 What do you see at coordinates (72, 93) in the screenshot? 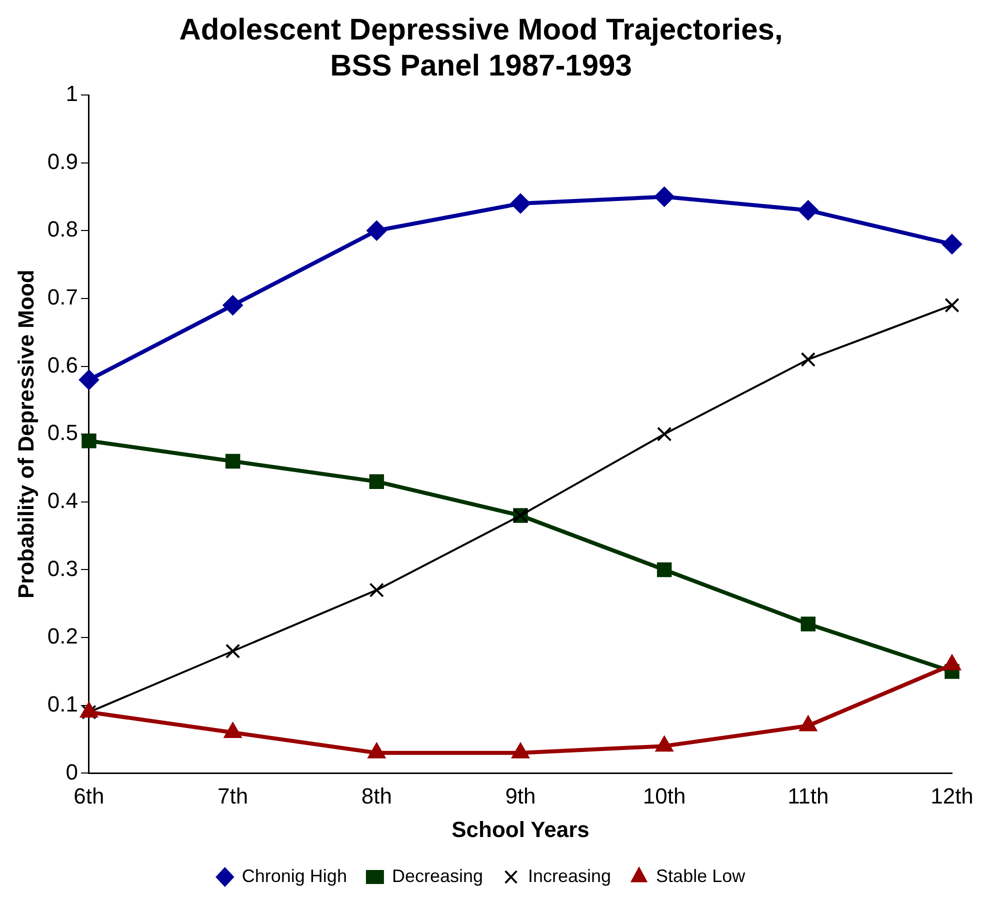
I see `y-tick-label: 1` at bounding box center [72, 93].